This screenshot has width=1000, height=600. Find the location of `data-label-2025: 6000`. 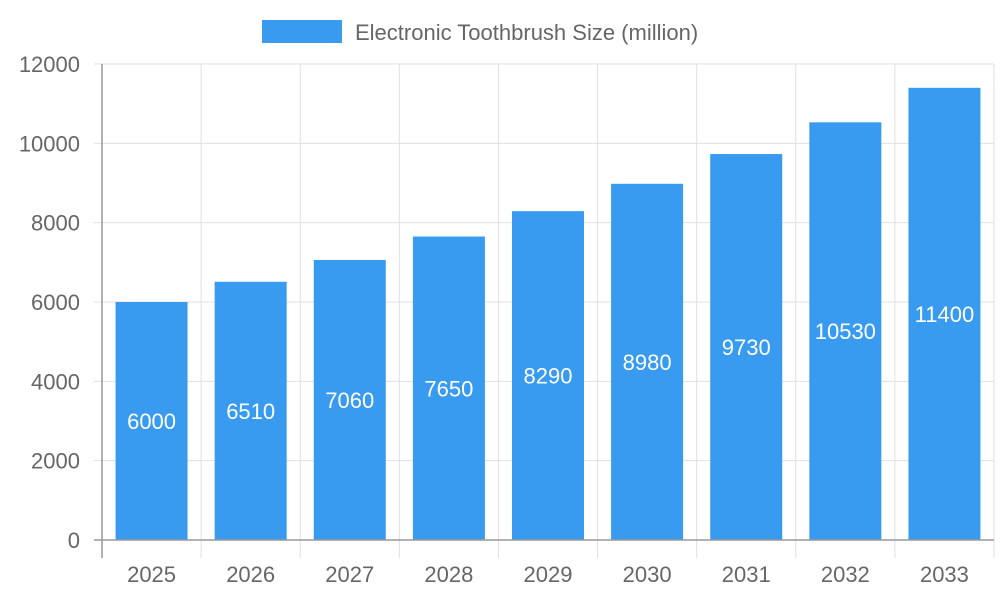

data-label-2025: 6000 is located at coordinates (151, 421).